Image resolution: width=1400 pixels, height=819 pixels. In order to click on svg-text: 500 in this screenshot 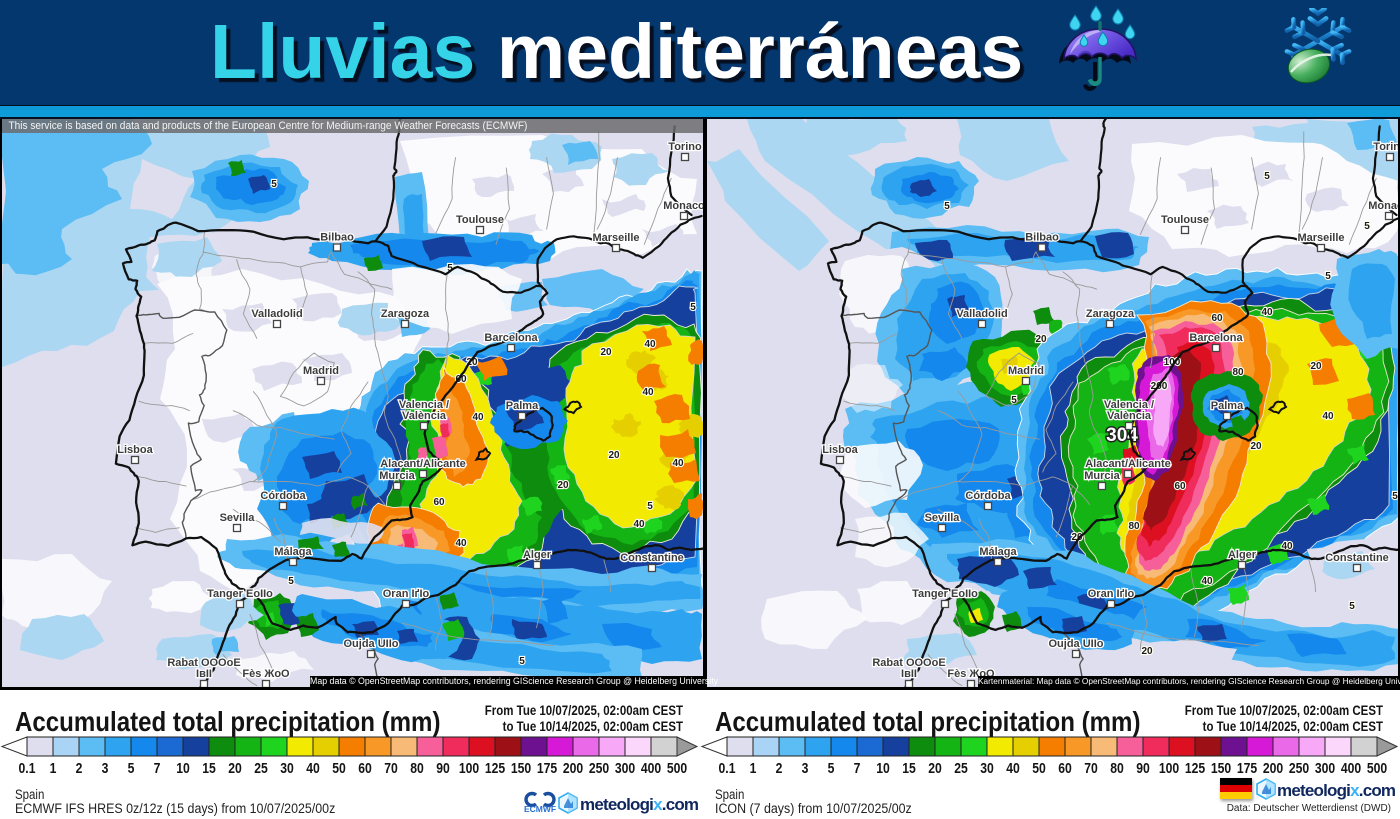, I will do `click(1377, 768)`.